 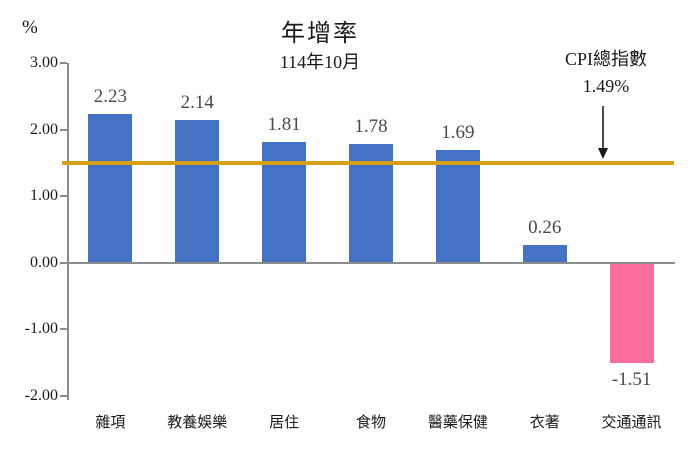 I want to click on cpi-total-index-annotation: CPI總指數 1.49%, so click(x=606, y=73).